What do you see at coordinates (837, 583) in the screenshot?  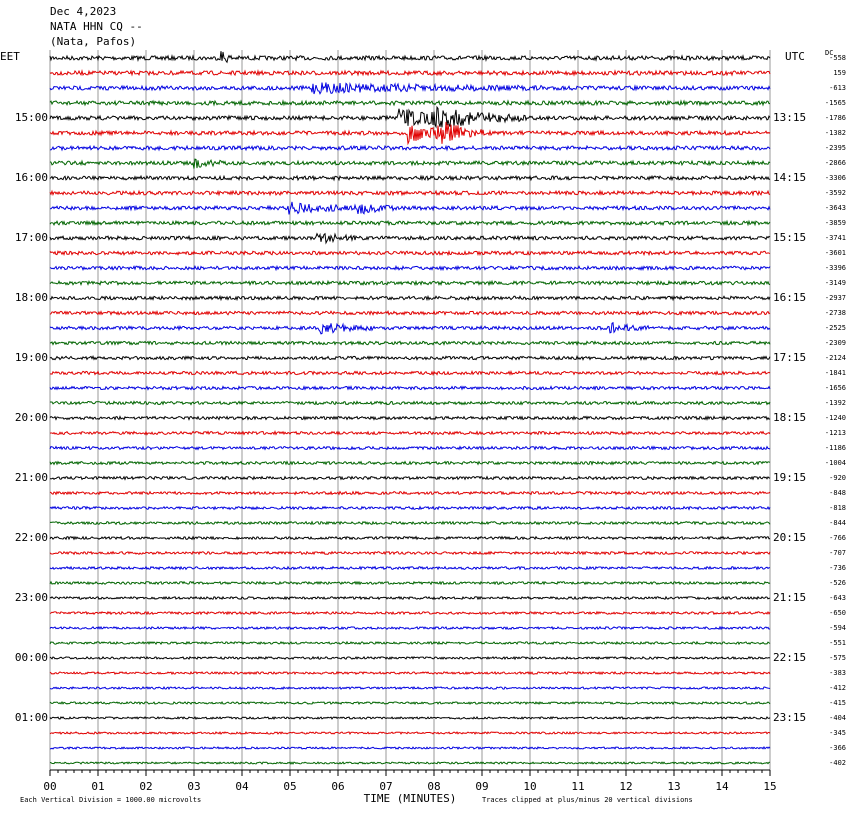 I see `dc-offset: -526` at bounding box center [837, 583].